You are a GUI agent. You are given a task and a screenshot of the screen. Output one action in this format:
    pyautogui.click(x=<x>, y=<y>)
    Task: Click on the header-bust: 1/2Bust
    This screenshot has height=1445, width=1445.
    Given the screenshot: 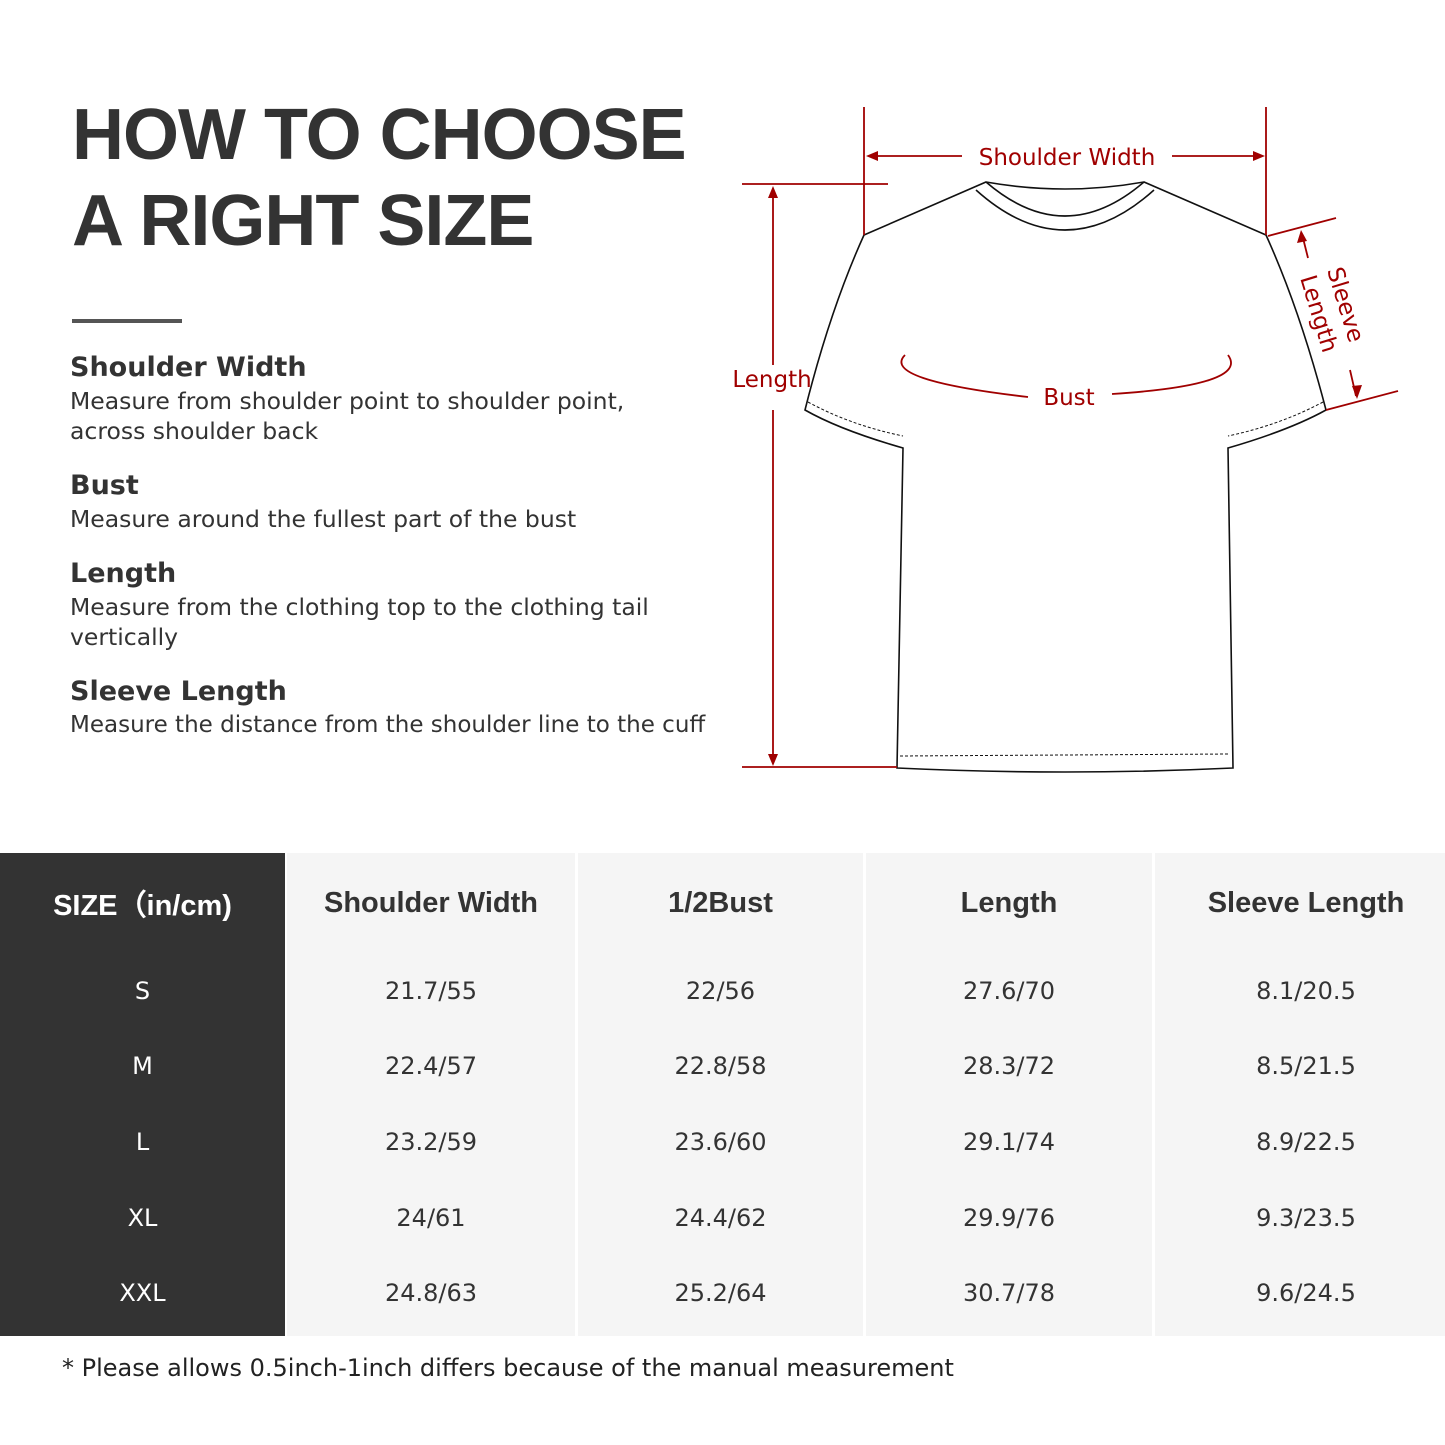 What is the action you would take?
    pyautogui.click(x=720, y=902)
    